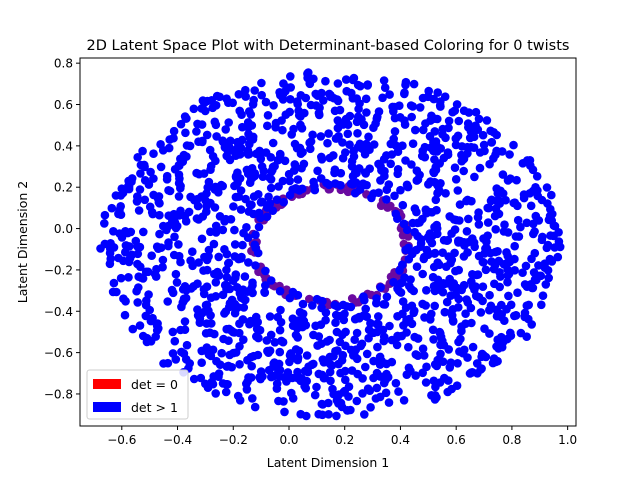 The width and height of the screenshot is (640, 480). What do you see at coordinates (58, 270) in the screenshot?
I see `y-tick-label: −0.2` at bounding box center [58, 270].